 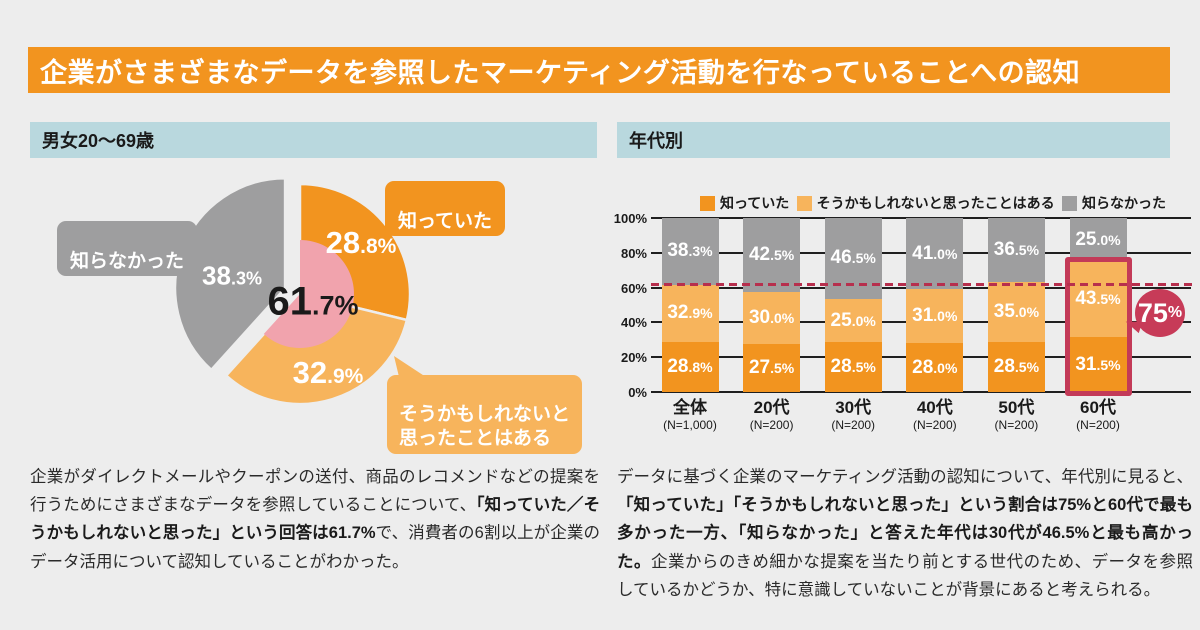 I want to click on x-axis-category-label: 20代 (N=200), so click(x=772, y=415).